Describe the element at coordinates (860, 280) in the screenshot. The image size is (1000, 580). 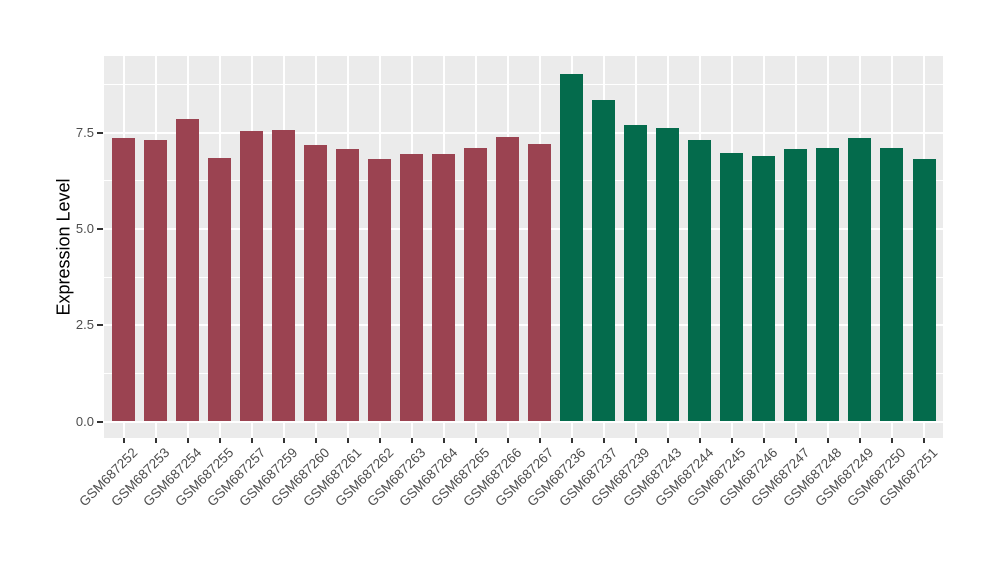
I see `bar-GSM687249` at that location.